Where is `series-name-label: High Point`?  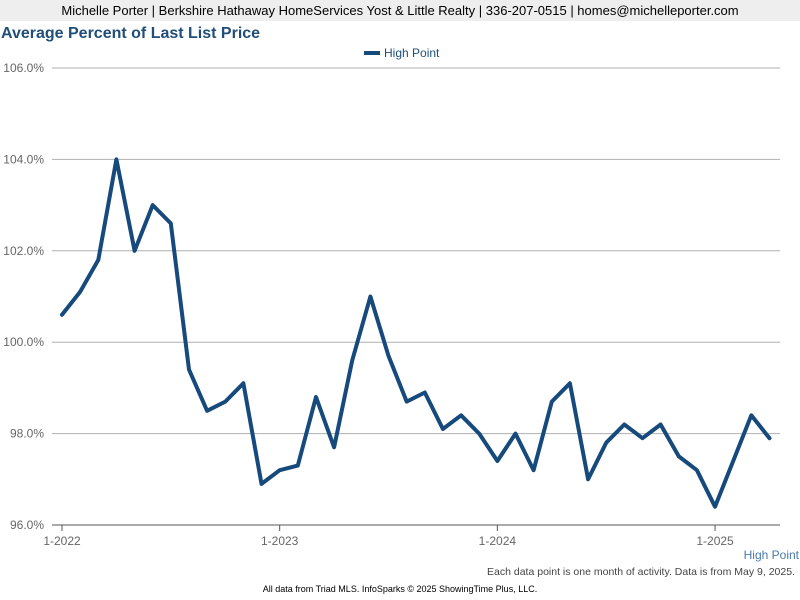
series-name-label: High Point is located at coordinates (771, 555).